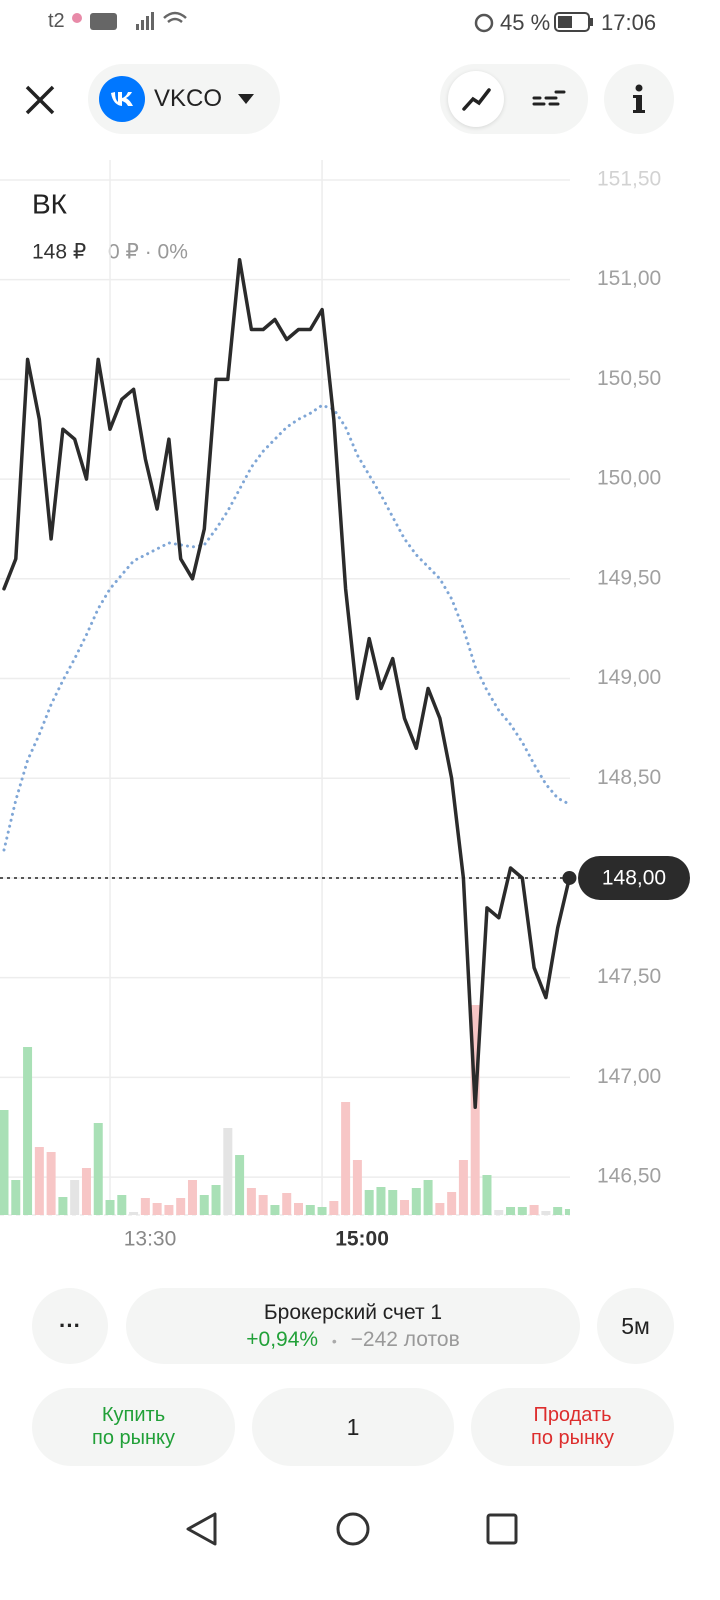 This screenshot has height=1600, width=720. I want to click on alarm-icon, so click(484, 23).